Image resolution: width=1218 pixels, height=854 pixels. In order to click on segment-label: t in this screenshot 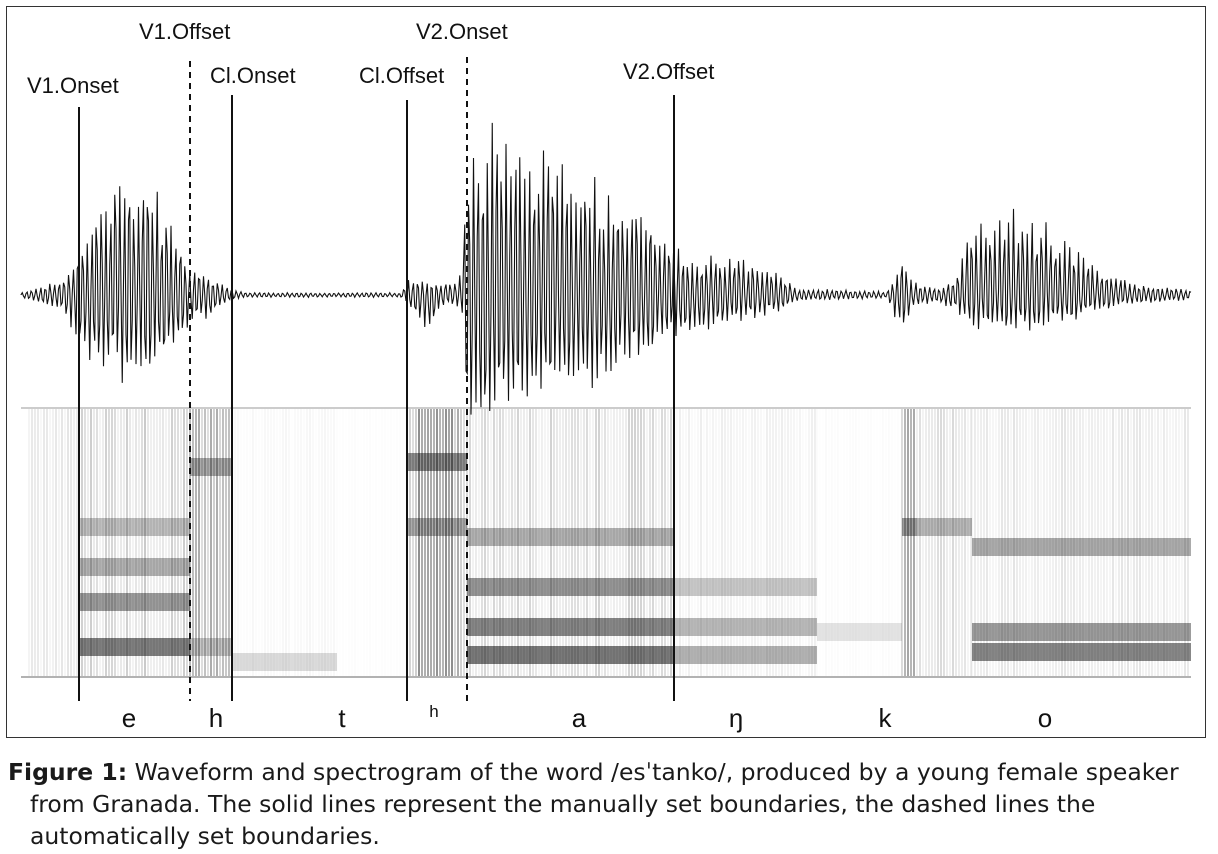, I will do `click(342, 718)`.